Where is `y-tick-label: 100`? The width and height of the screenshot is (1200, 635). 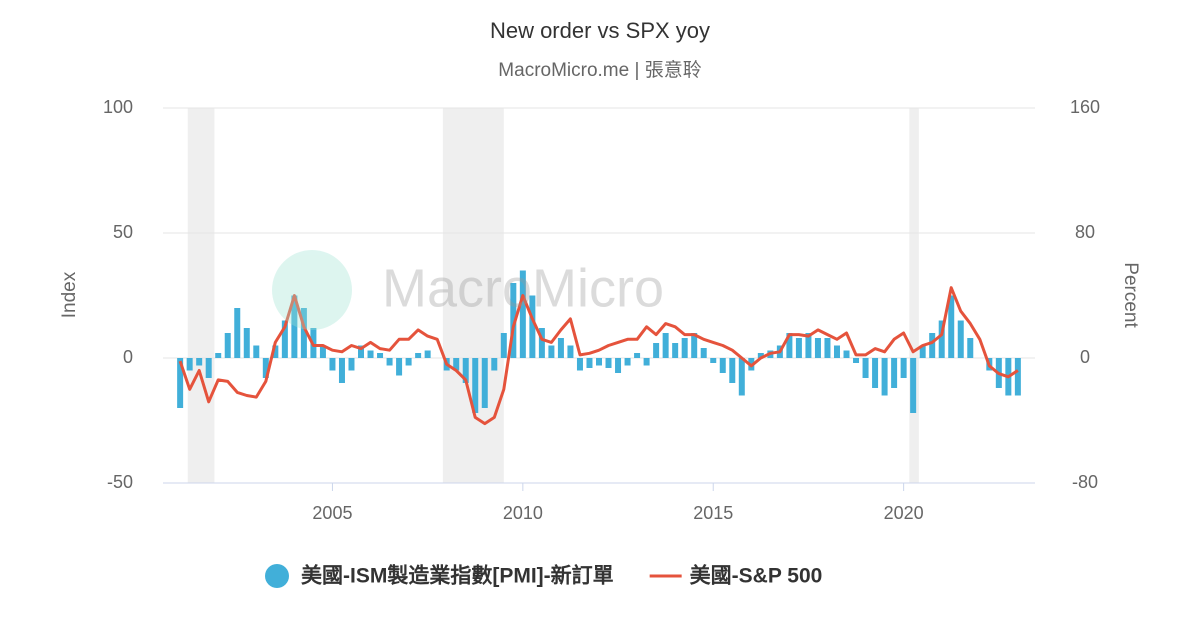
y-tick-label: 100 is located at coordinates (118, 107).